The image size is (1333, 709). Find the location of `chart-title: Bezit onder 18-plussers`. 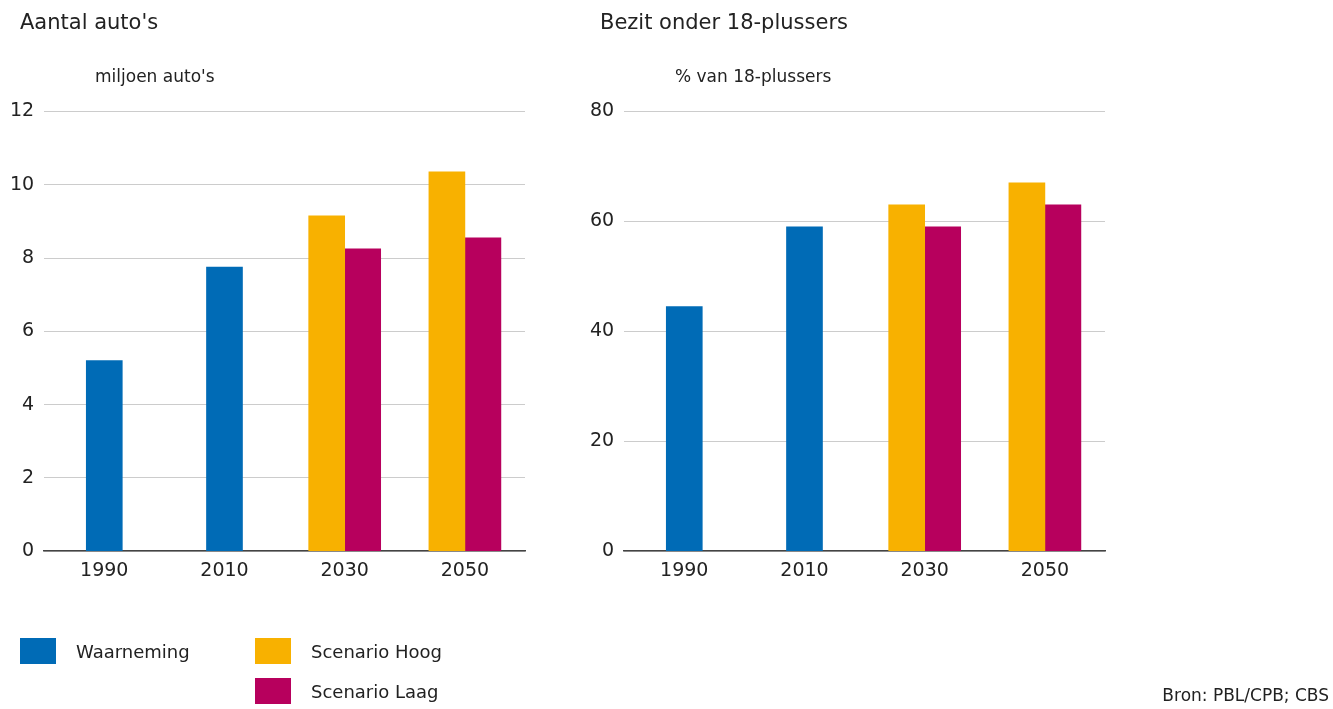

chart-title: Bezit onder 18-plussers is located at coordinates (724, 22).